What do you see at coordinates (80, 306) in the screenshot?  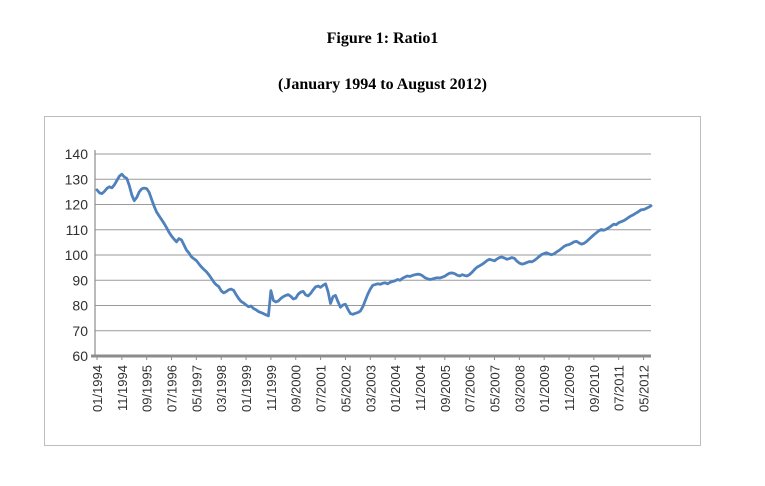 I see `svg-text: 80` at bounding box center [80, 306].